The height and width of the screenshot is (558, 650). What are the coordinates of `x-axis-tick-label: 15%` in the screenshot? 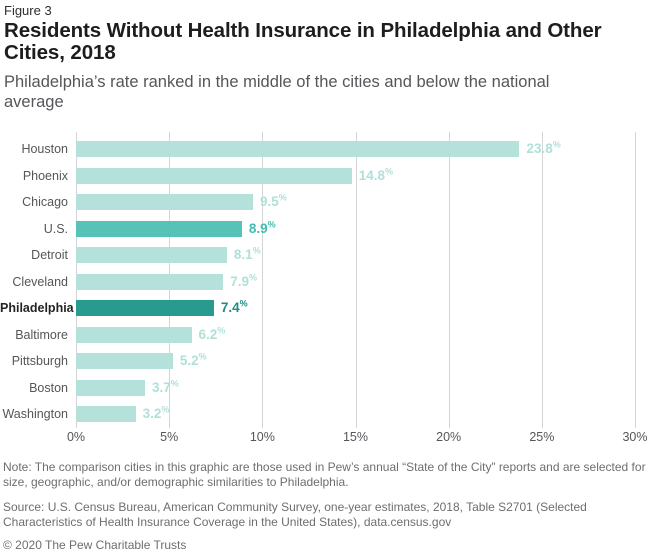 It's located at (355, 437).